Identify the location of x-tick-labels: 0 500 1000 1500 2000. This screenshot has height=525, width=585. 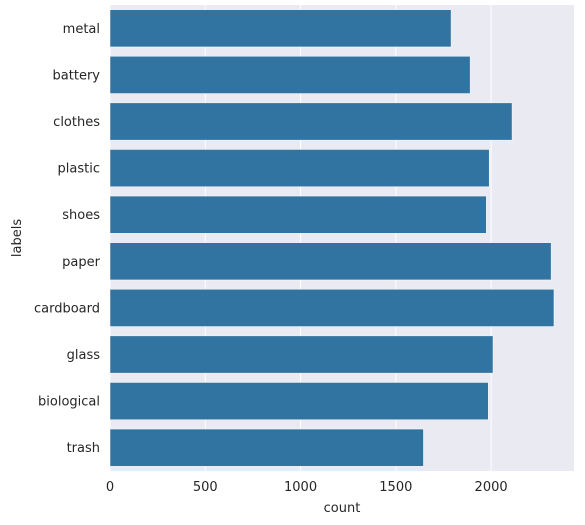
(307, 487).